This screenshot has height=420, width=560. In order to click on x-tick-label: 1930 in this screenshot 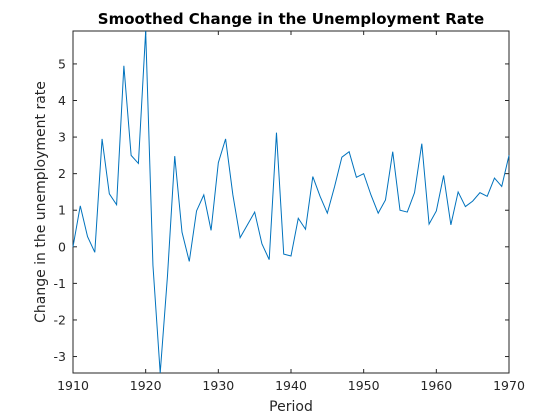, I will do `click(218, 385)`.